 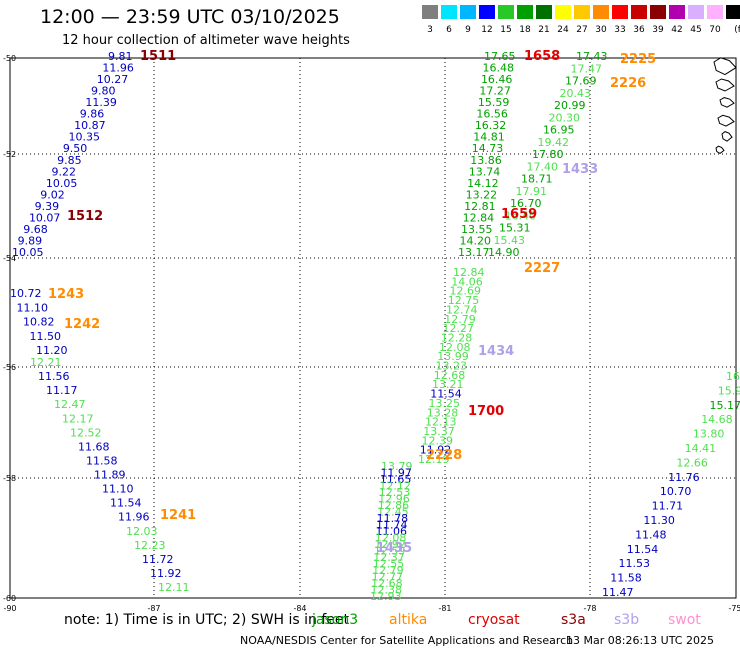 I want to click on swh-label: 11.72, so click(x=158, y=559).